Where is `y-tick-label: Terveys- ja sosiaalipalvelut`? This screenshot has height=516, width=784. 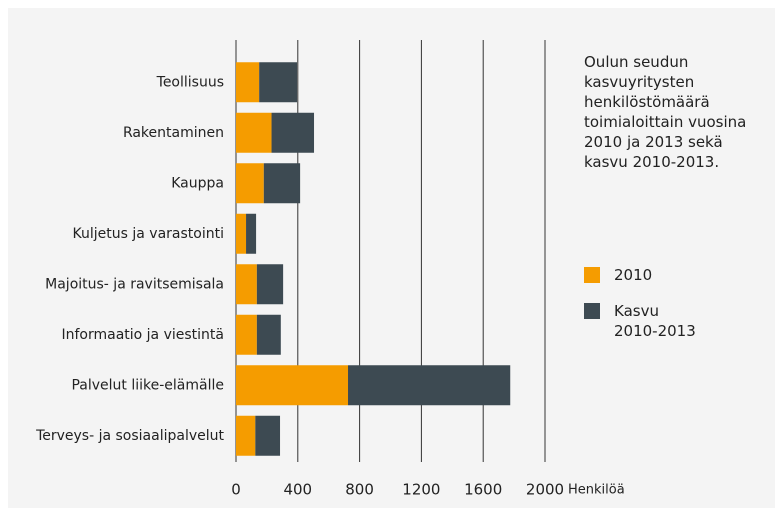 y-tick-label: Terveys- ja sosiaalipalvelut is located at coordinates (129, 436).